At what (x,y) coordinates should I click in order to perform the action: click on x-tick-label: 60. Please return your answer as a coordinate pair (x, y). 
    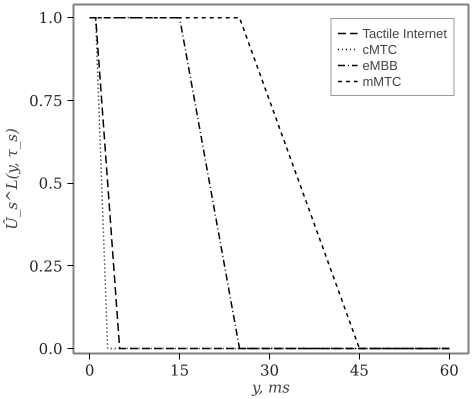
    Looking at the image, I should click on (449, 371).